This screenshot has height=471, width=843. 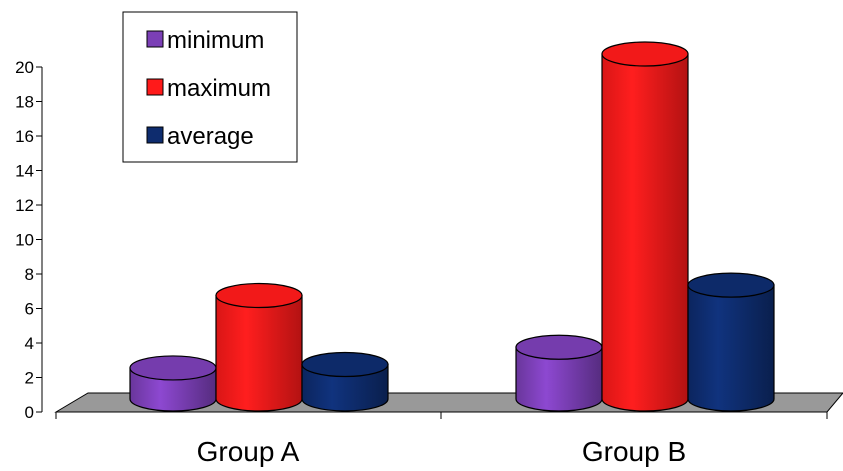 What do you see at coordinates (219, 88) in the screenshot?
I see `legend-label-maximum: maximum` at bounding box center [219, 88].